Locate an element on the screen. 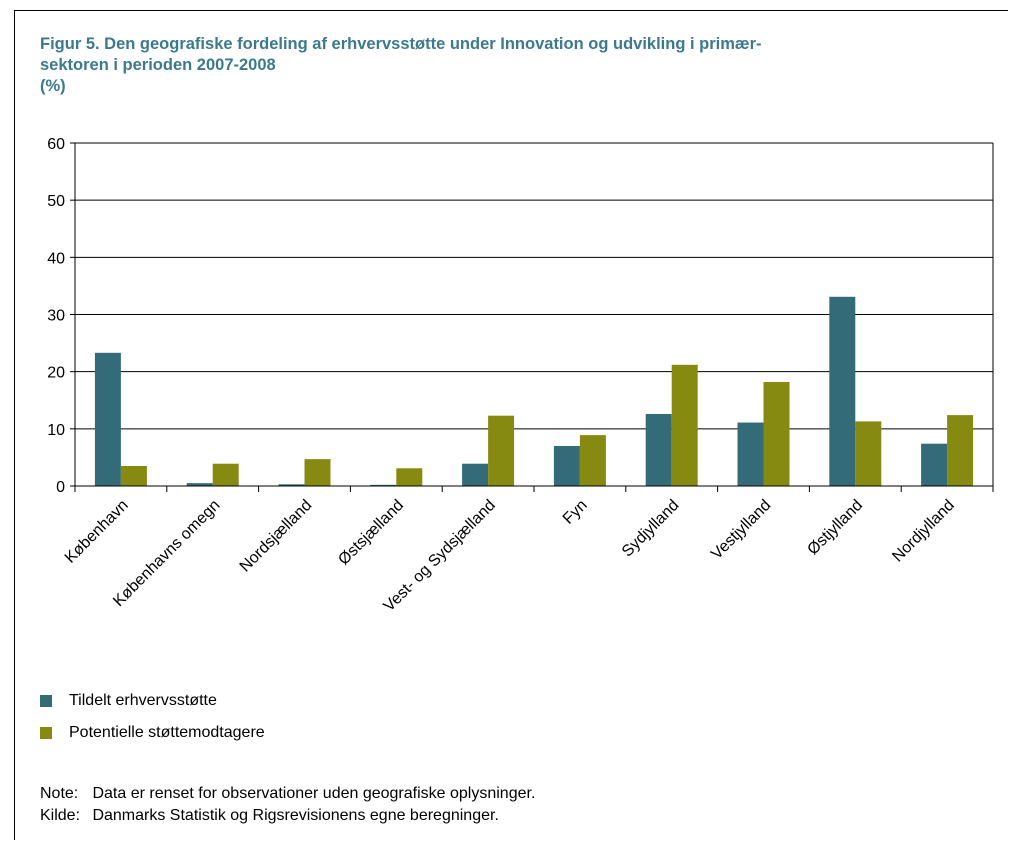  x-tick-label: Vestjylland is located at coordinates (741, 530).